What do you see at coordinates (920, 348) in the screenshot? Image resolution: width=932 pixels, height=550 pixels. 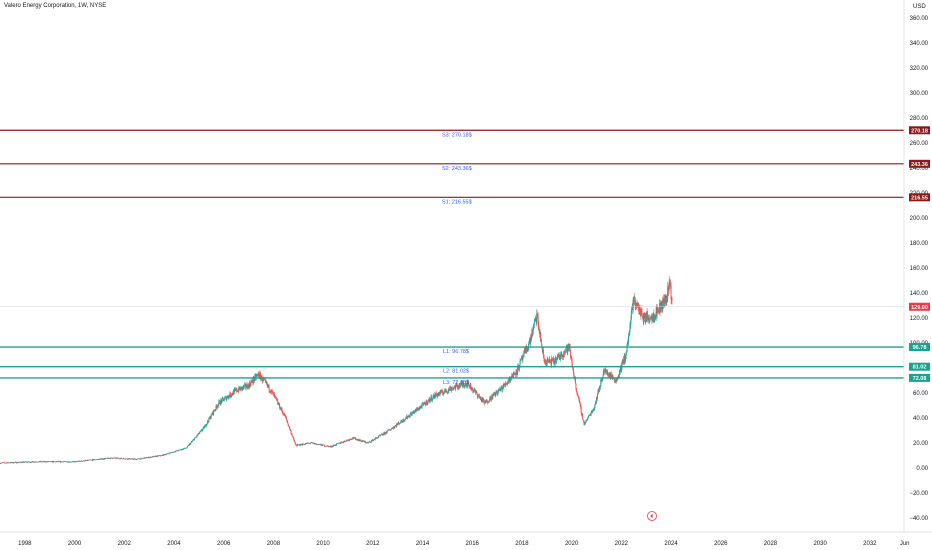 I see `level-price-tag-text: 96.78` at bounding box center [920, 348].